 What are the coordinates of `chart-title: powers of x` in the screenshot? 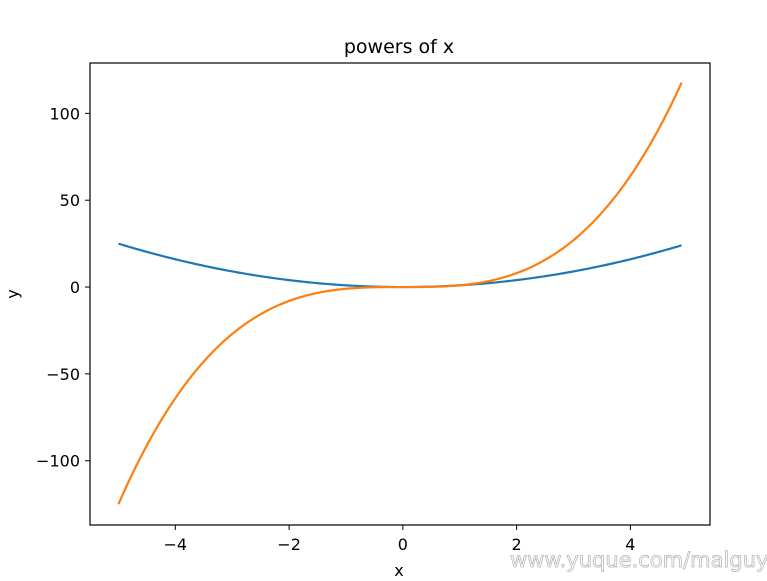 It's located at (399, 47).